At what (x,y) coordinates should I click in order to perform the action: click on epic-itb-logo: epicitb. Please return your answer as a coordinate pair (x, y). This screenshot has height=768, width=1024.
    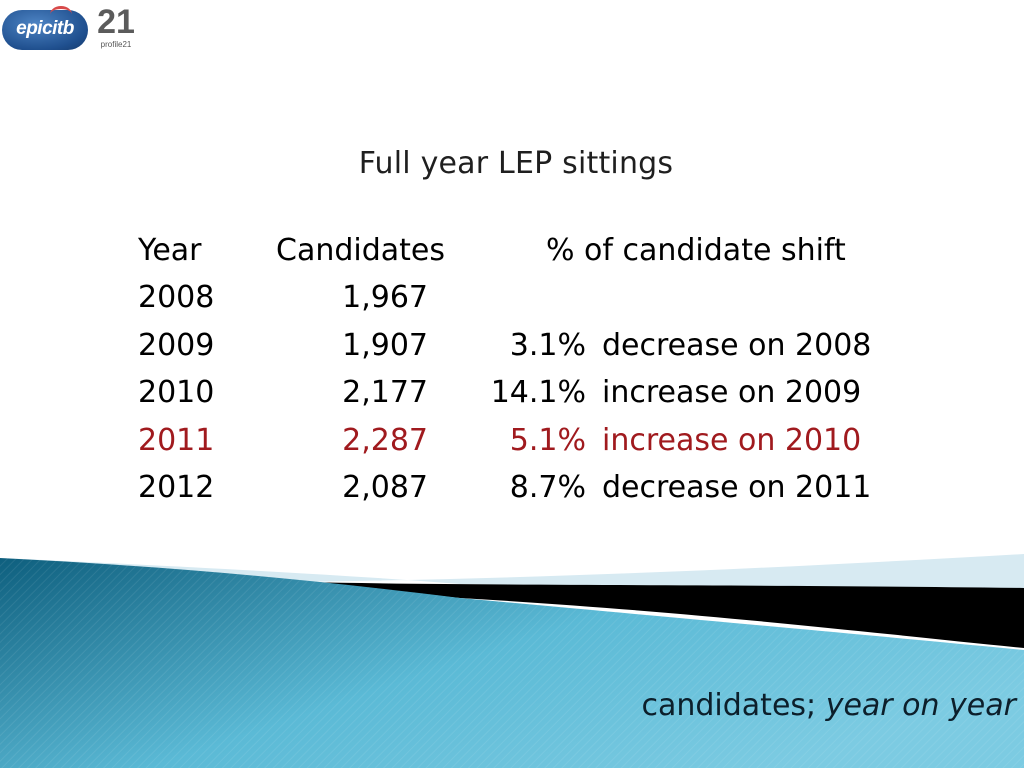
    Looking at the image, I should click on (45, 28).